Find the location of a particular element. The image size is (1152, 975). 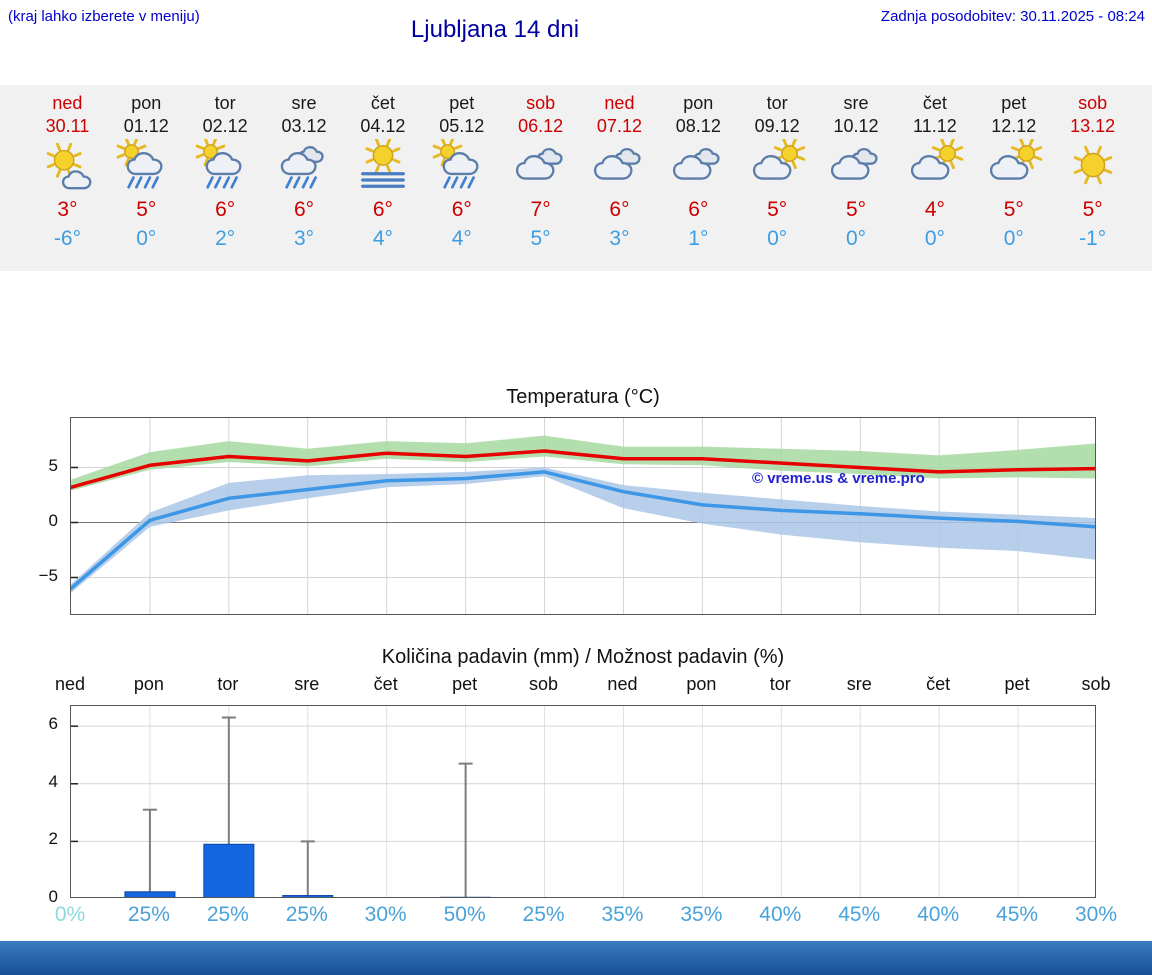

sun-small-cloud-icon is located at coordinates (69, 166).